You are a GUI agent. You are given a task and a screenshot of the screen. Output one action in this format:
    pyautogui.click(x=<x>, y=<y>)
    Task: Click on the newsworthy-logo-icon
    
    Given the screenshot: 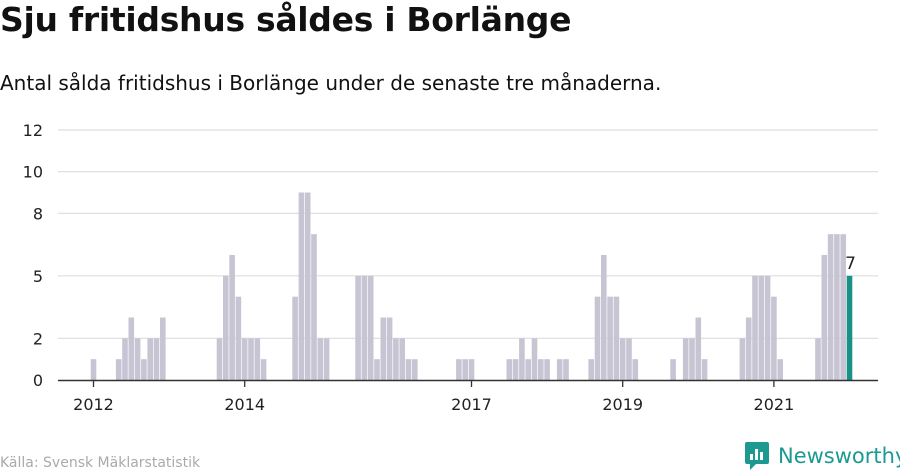 What is the action you would take?
    pyautogui.click(x=757, y=456)
    